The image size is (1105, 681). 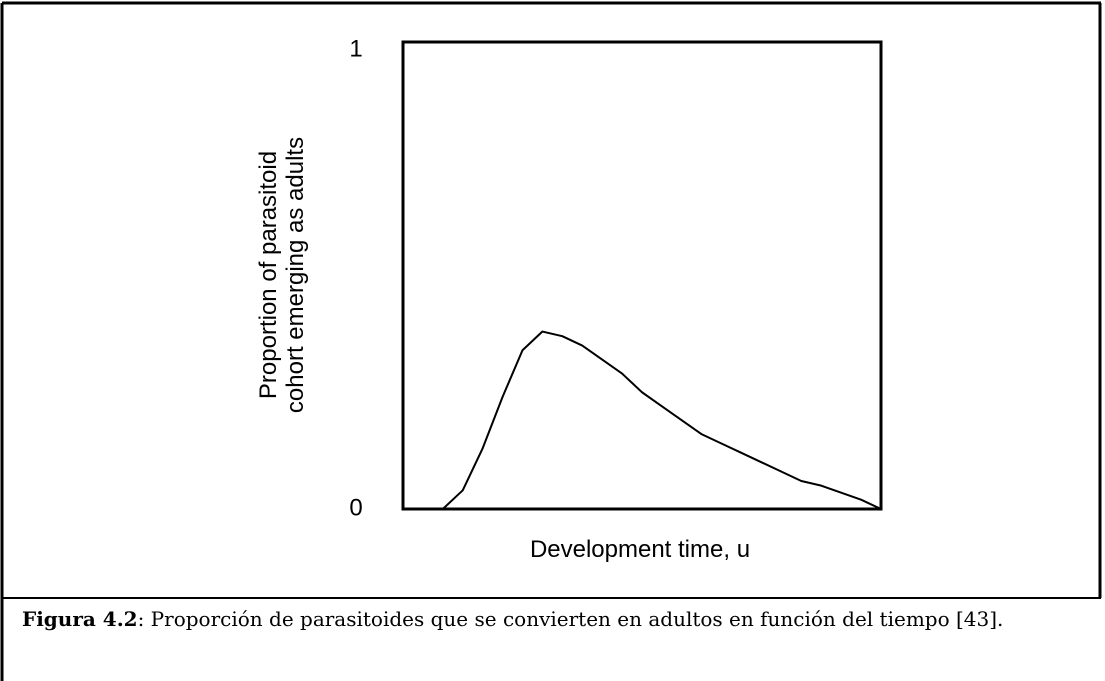 What do you see at coordinates (355, 48) in the screenshot?
I see `y-tick-label: 1` at bounding box center [355, 48].